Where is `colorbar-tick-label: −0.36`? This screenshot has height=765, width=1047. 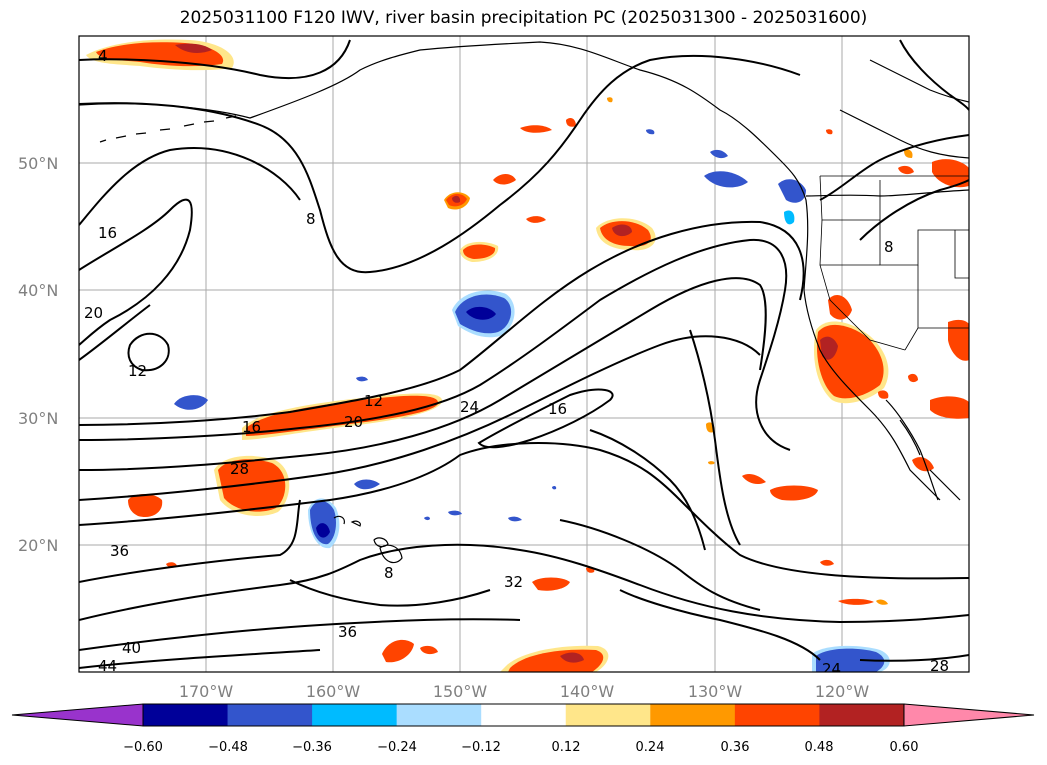
colorbar-tick-label: −0.36 is located at coordinates (312, 747).